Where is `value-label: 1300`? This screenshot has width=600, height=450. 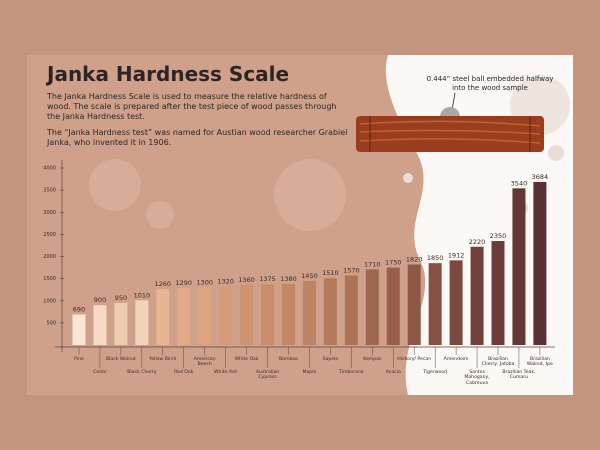
value-label: 1300 is located at coordinates (204, 282).